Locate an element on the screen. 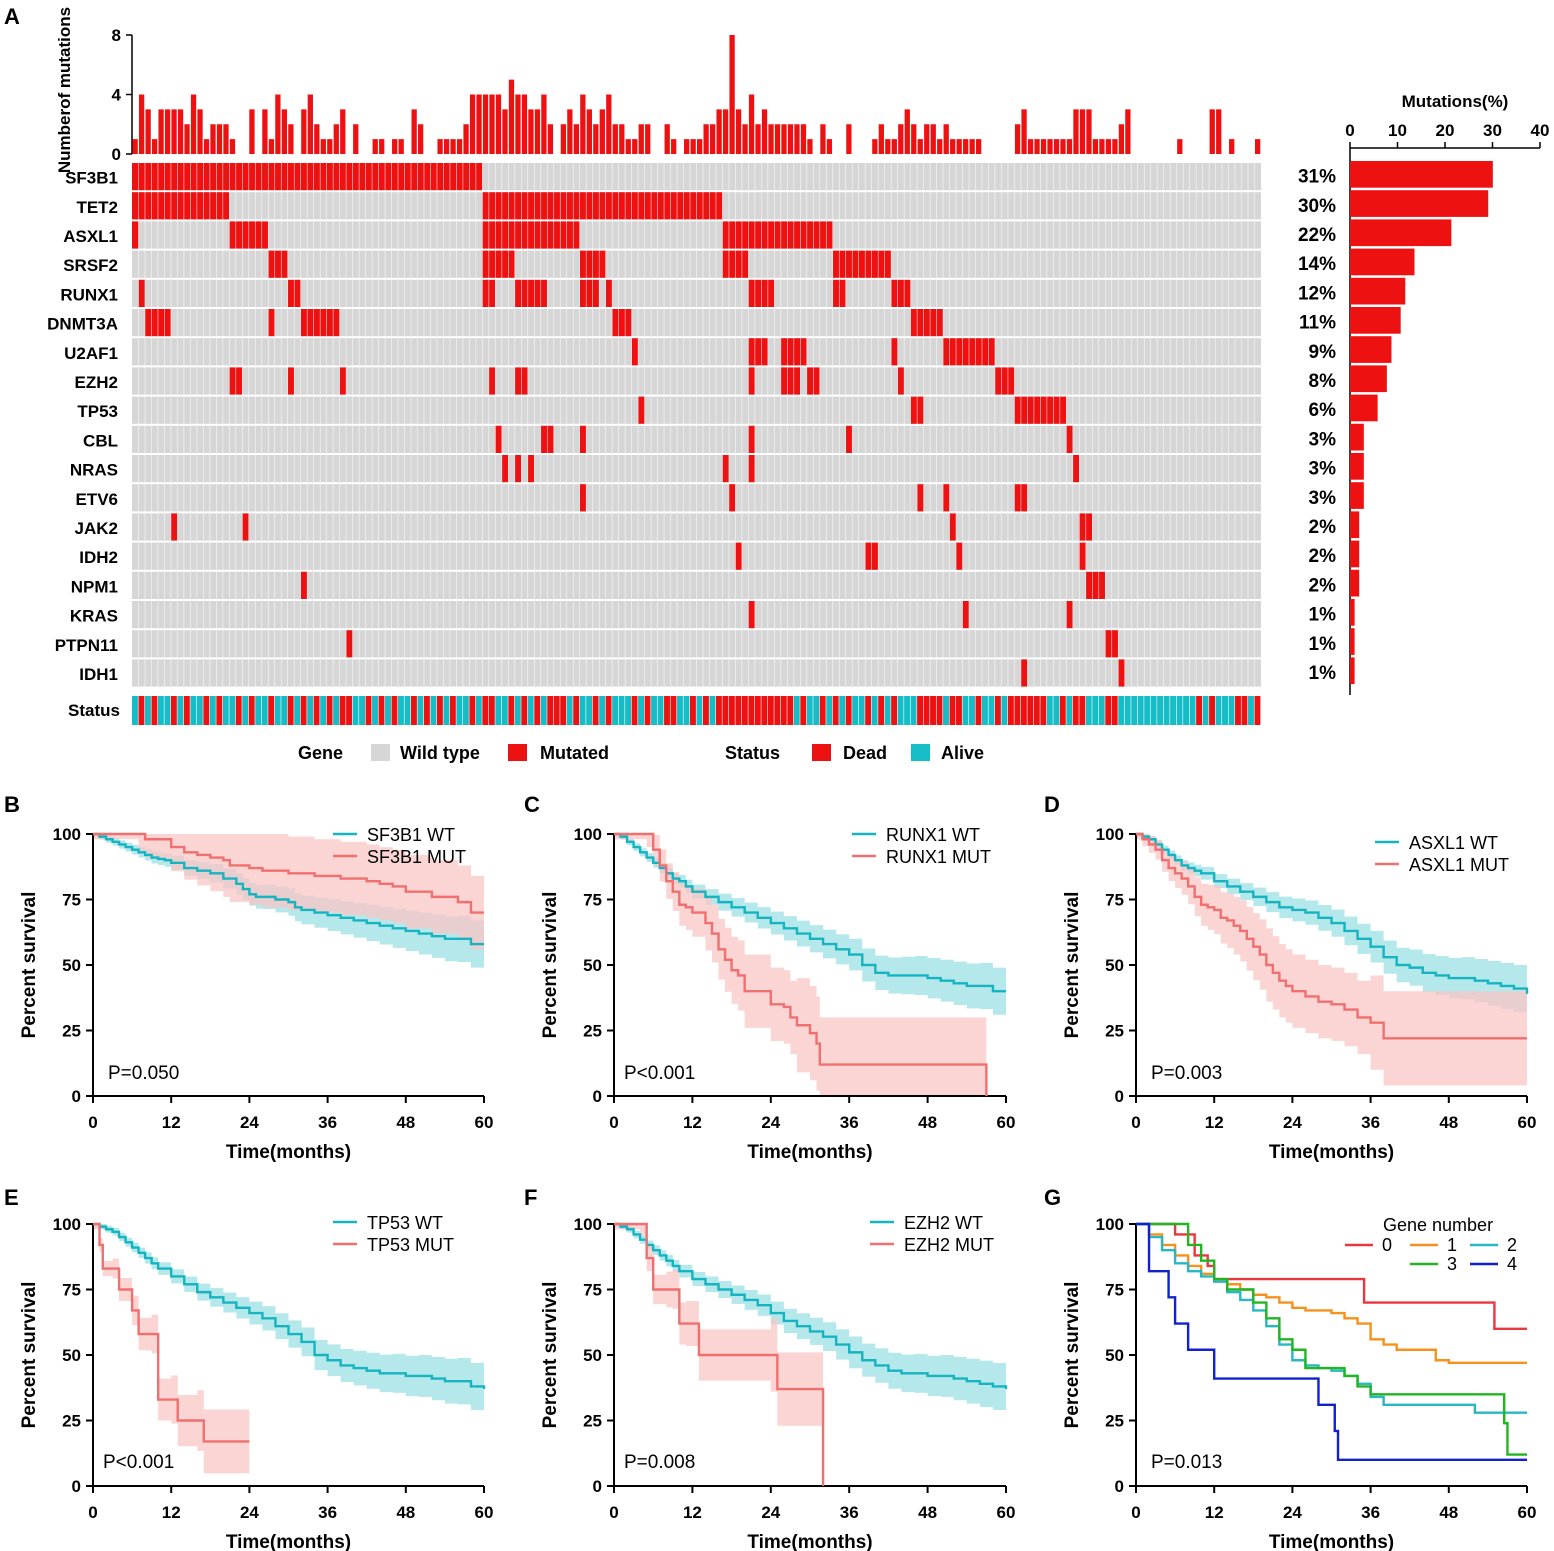  wt-confidence-band is located at coordinates (288, 1318).